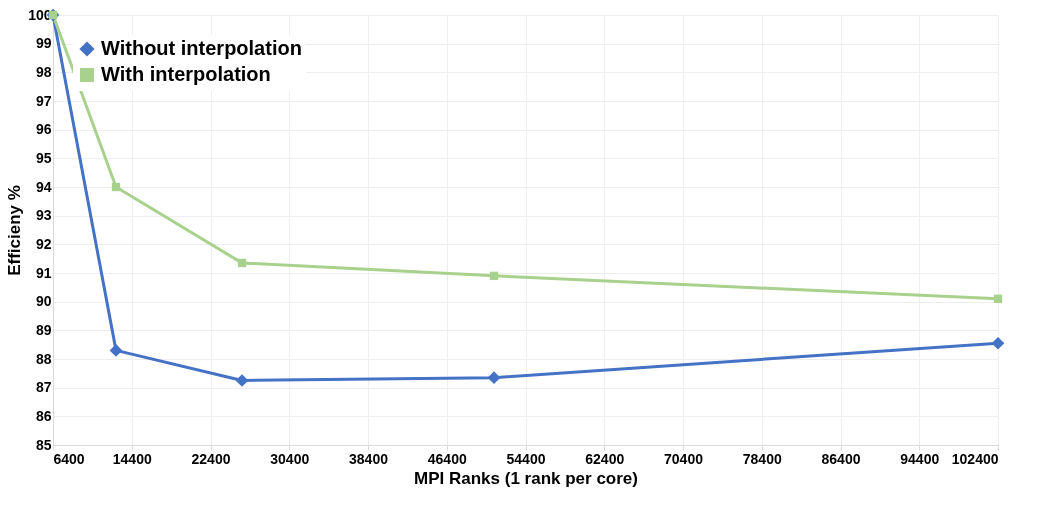  Describe the element at coordinates (43, 301) in the screenshot. I see `y-tick-label: 90` at that location.